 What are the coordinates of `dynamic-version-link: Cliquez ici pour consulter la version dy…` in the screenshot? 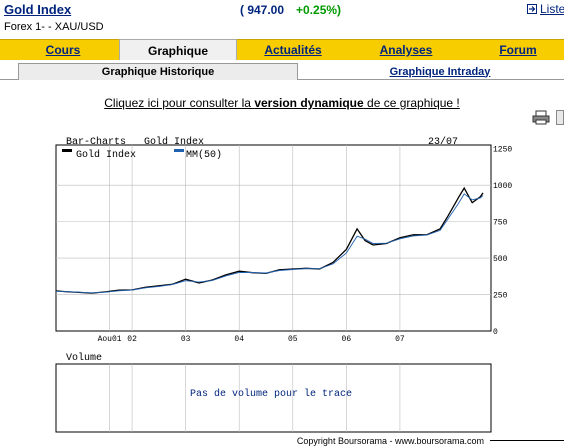 It's located at (282, 103).